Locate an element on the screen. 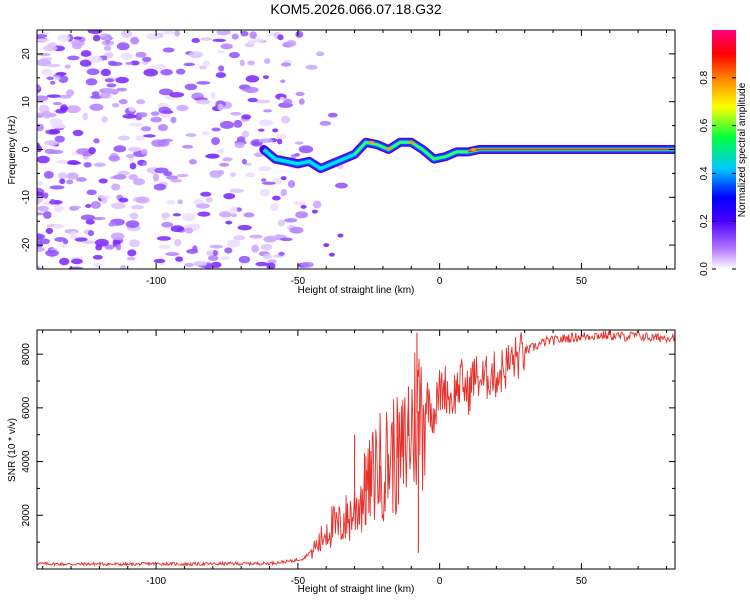 This screenshot has width=750, height=600. colorbar-tick-label: 0.8 is located at coordinates (704, 77).